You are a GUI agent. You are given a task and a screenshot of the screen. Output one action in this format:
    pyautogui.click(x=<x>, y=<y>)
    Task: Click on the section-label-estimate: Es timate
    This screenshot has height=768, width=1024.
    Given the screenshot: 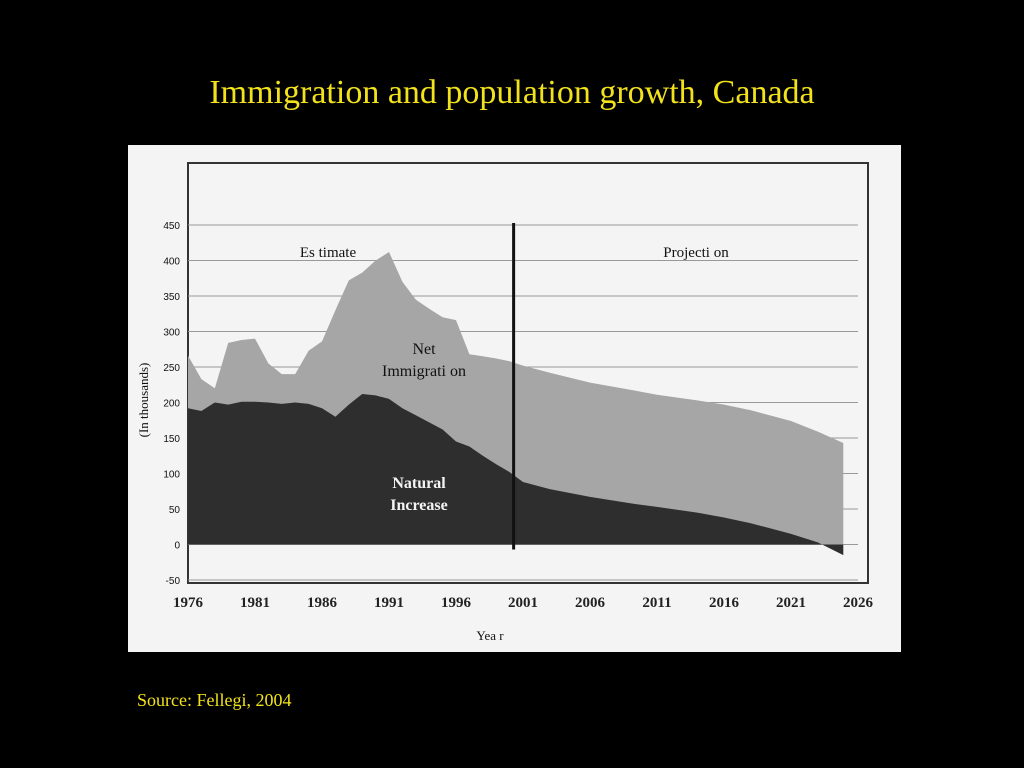 What is the action you would take?
    pyautogui.click(x=328, y=253)
    